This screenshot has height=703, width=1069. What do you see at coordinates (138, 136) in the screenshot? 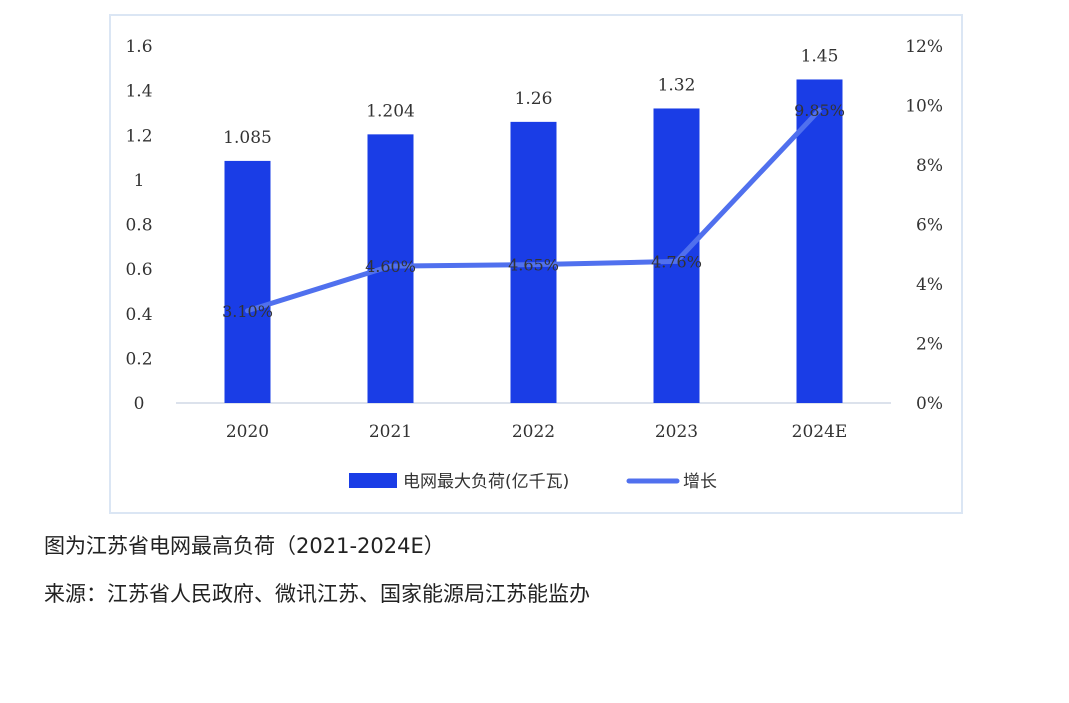
I see `y-left-tick-label: 1.2` at bounding box center [138, 136].